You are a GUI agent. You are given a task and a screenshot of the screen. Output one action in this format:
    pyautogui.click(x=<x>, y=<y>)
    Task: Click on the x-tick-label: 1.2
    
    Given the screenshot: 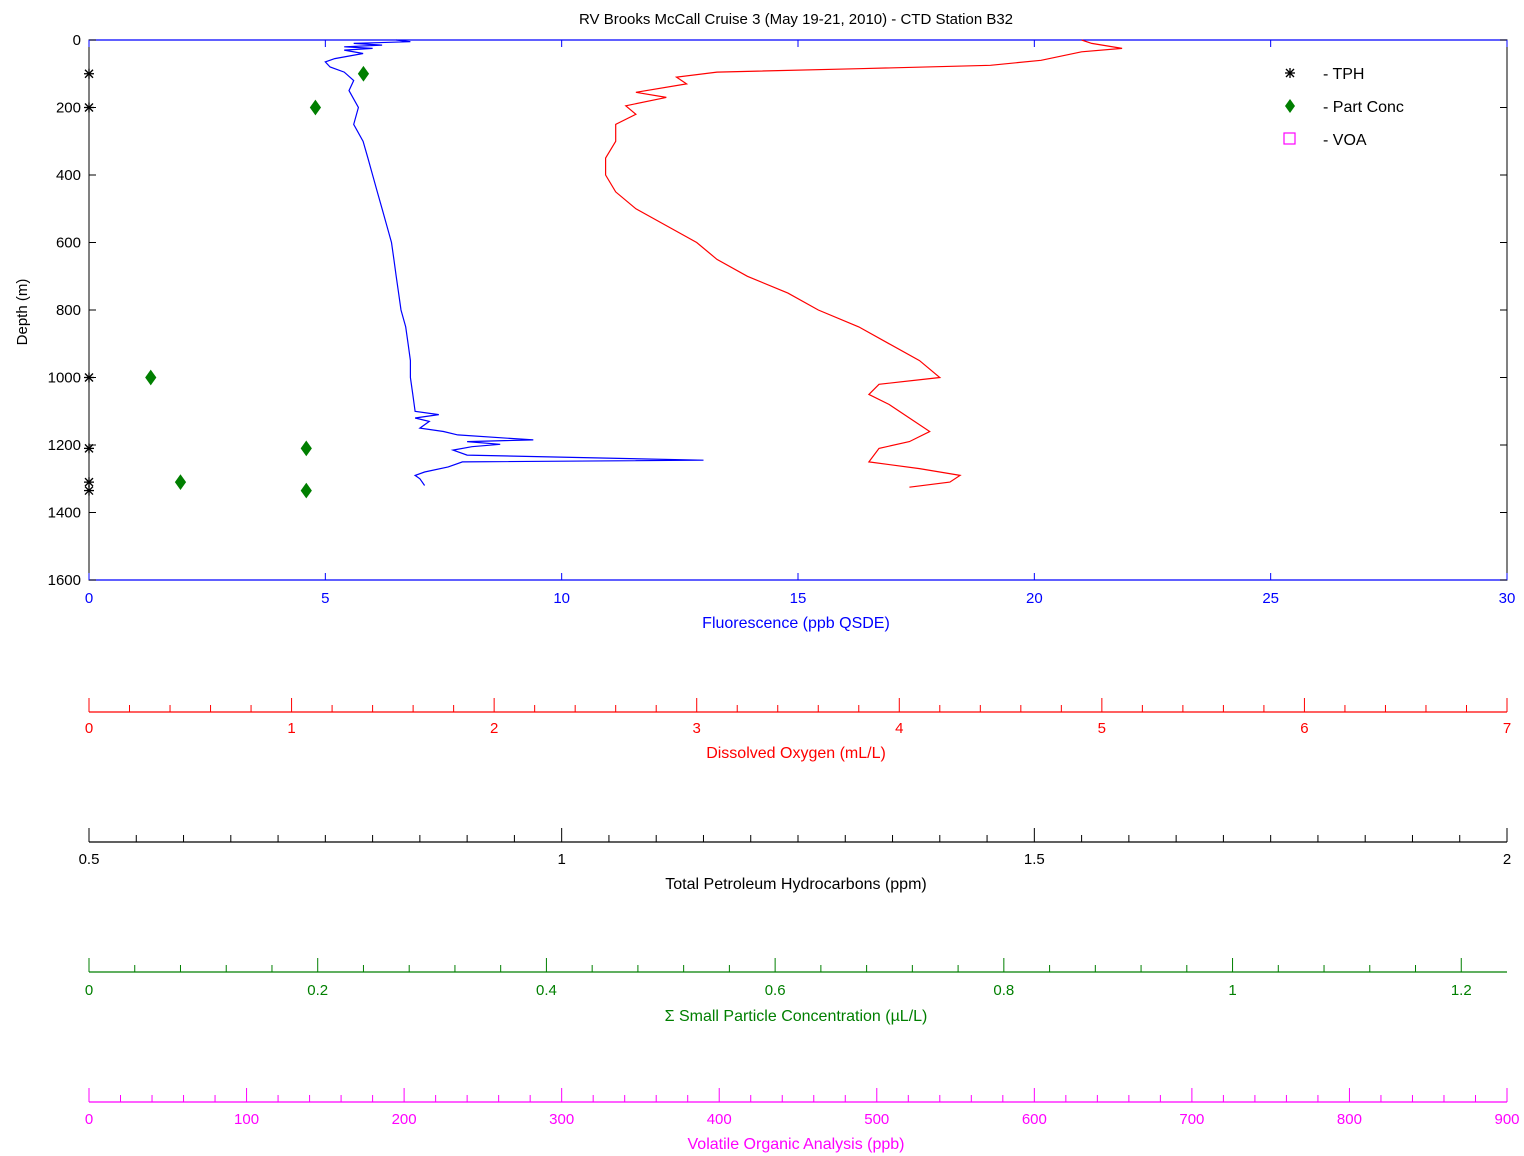 What is the action you would take?
    pyautogui.click(x=1461, y=990)
    